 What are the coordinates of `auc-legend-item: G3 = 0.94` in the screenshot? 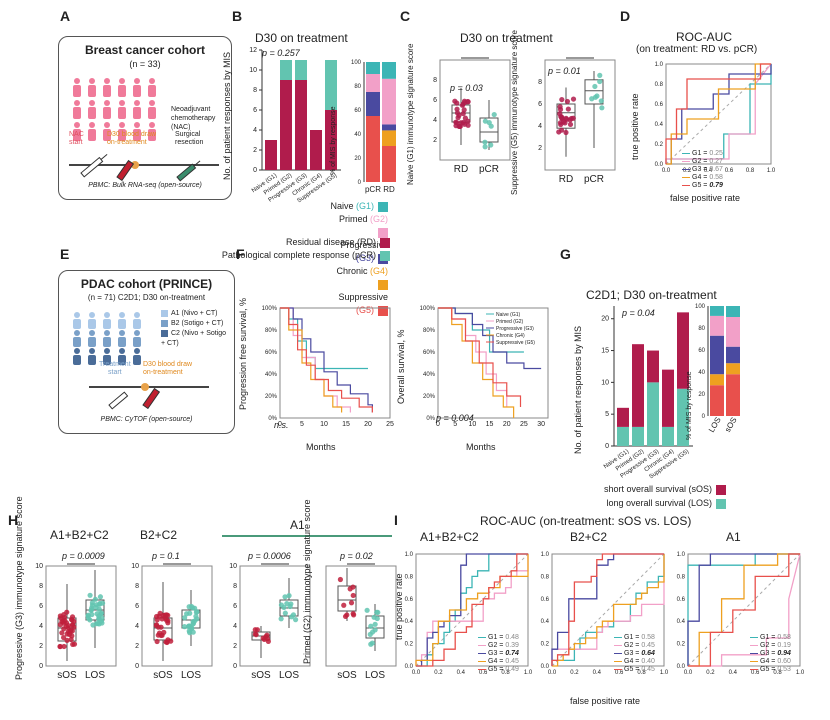 It's located at (780, 654).